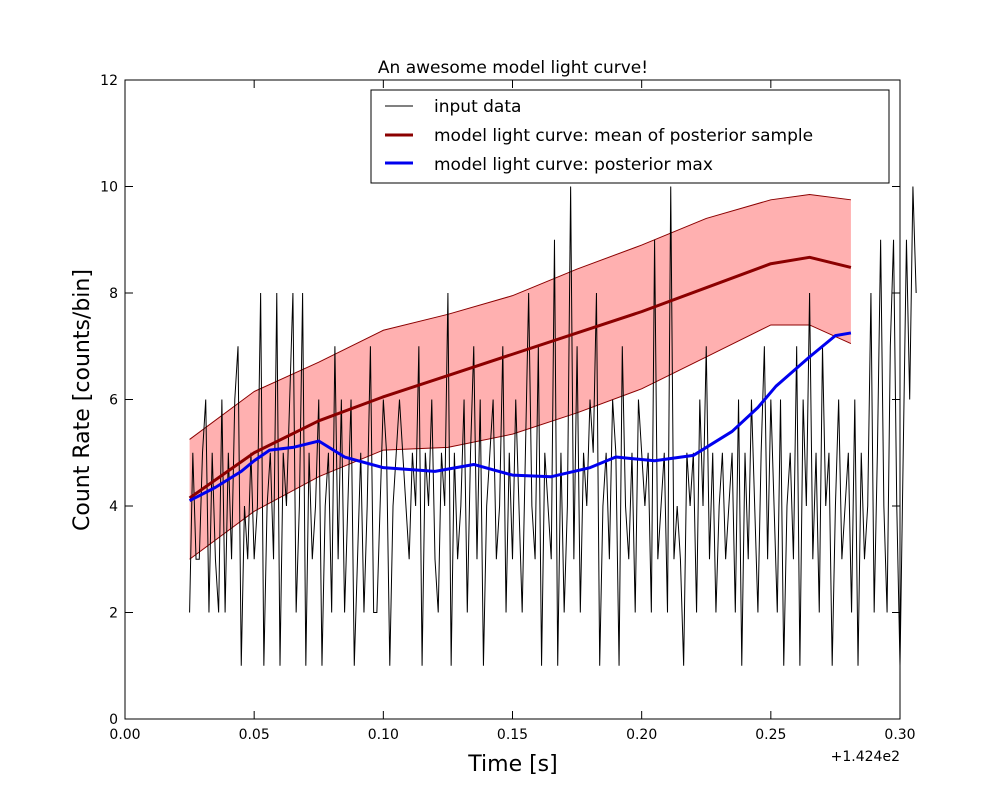  What do you see at coordinates (899, 735) in the screenshot?
I see `x-tick-label: 0.30` at bounding box center [899, 735].